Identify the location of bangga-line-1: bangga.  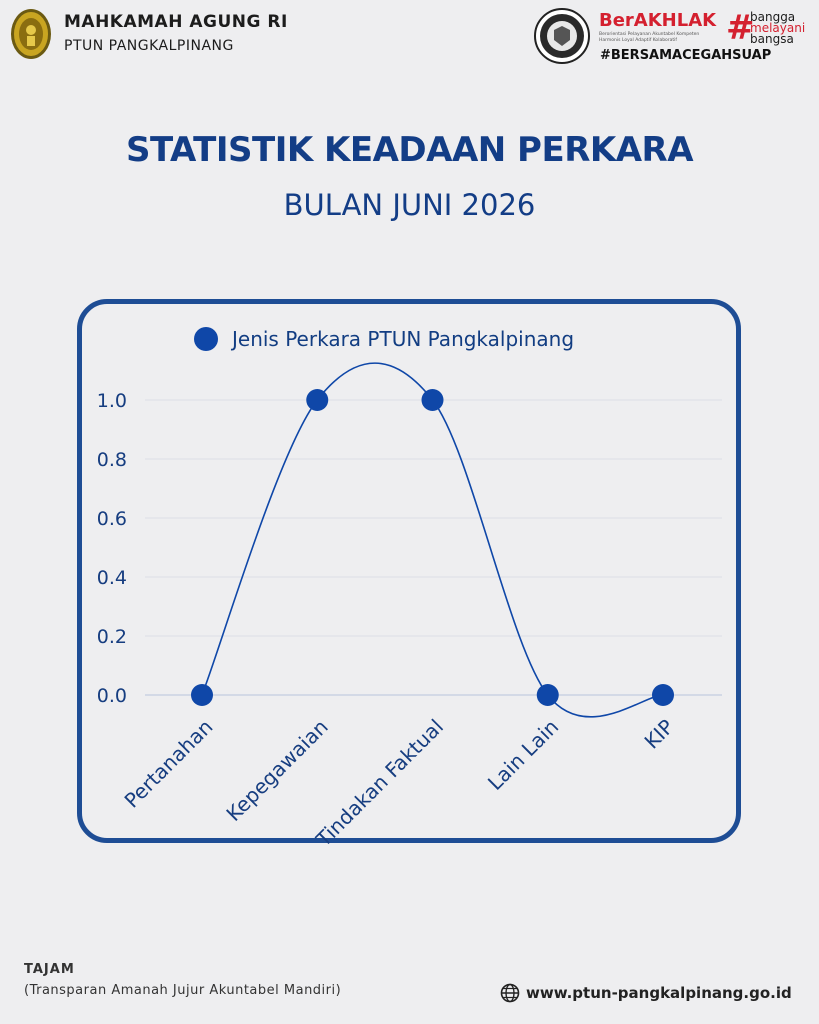
(773, 17).